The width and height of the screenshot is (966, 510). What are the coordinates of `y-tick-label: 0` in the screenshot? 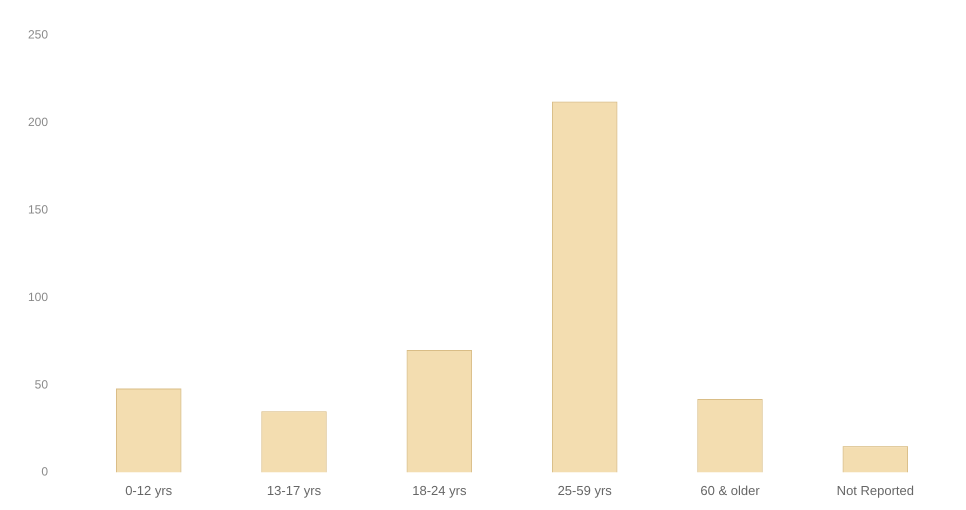 It's located at (44, 471).